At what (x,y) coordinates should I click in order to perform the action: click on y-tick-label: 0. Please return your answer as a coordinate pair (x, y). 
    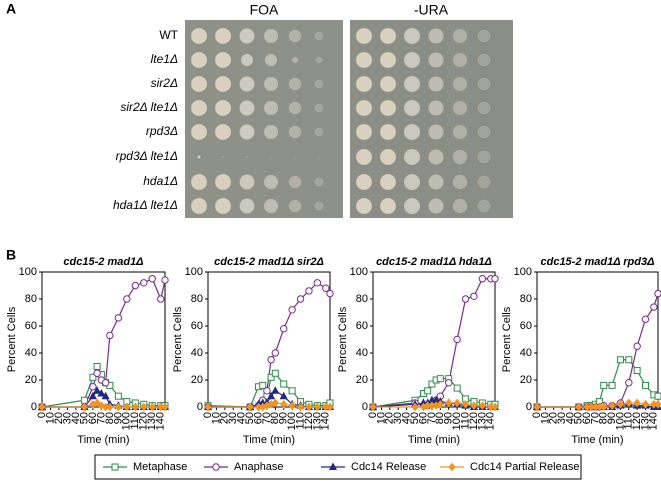
    Looking at the image, I should click on (365, 407).